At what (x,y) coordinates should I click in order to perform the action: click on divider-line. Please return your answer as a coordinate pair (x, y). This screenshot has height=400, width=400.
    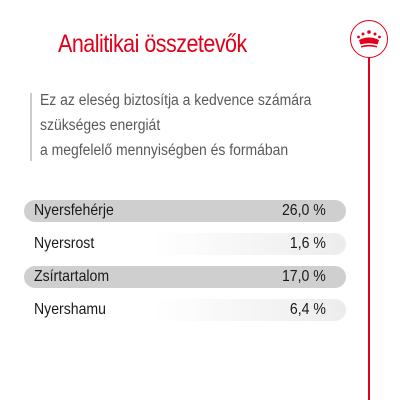
    Looking at the image, I should click on (369, 229).